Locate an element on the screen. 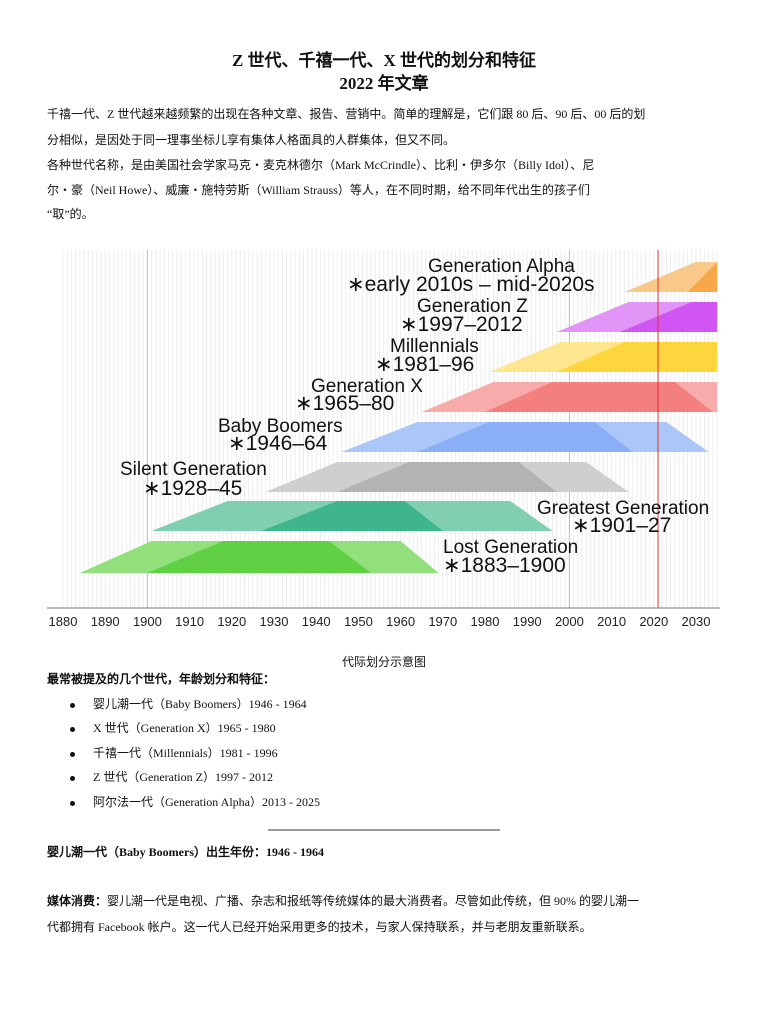 Image resolution: width=768 pixels, height=1024 pixels. list-item: Z 世代（Generation Z）1997 - 2012 is located at coordinates (171, 776).